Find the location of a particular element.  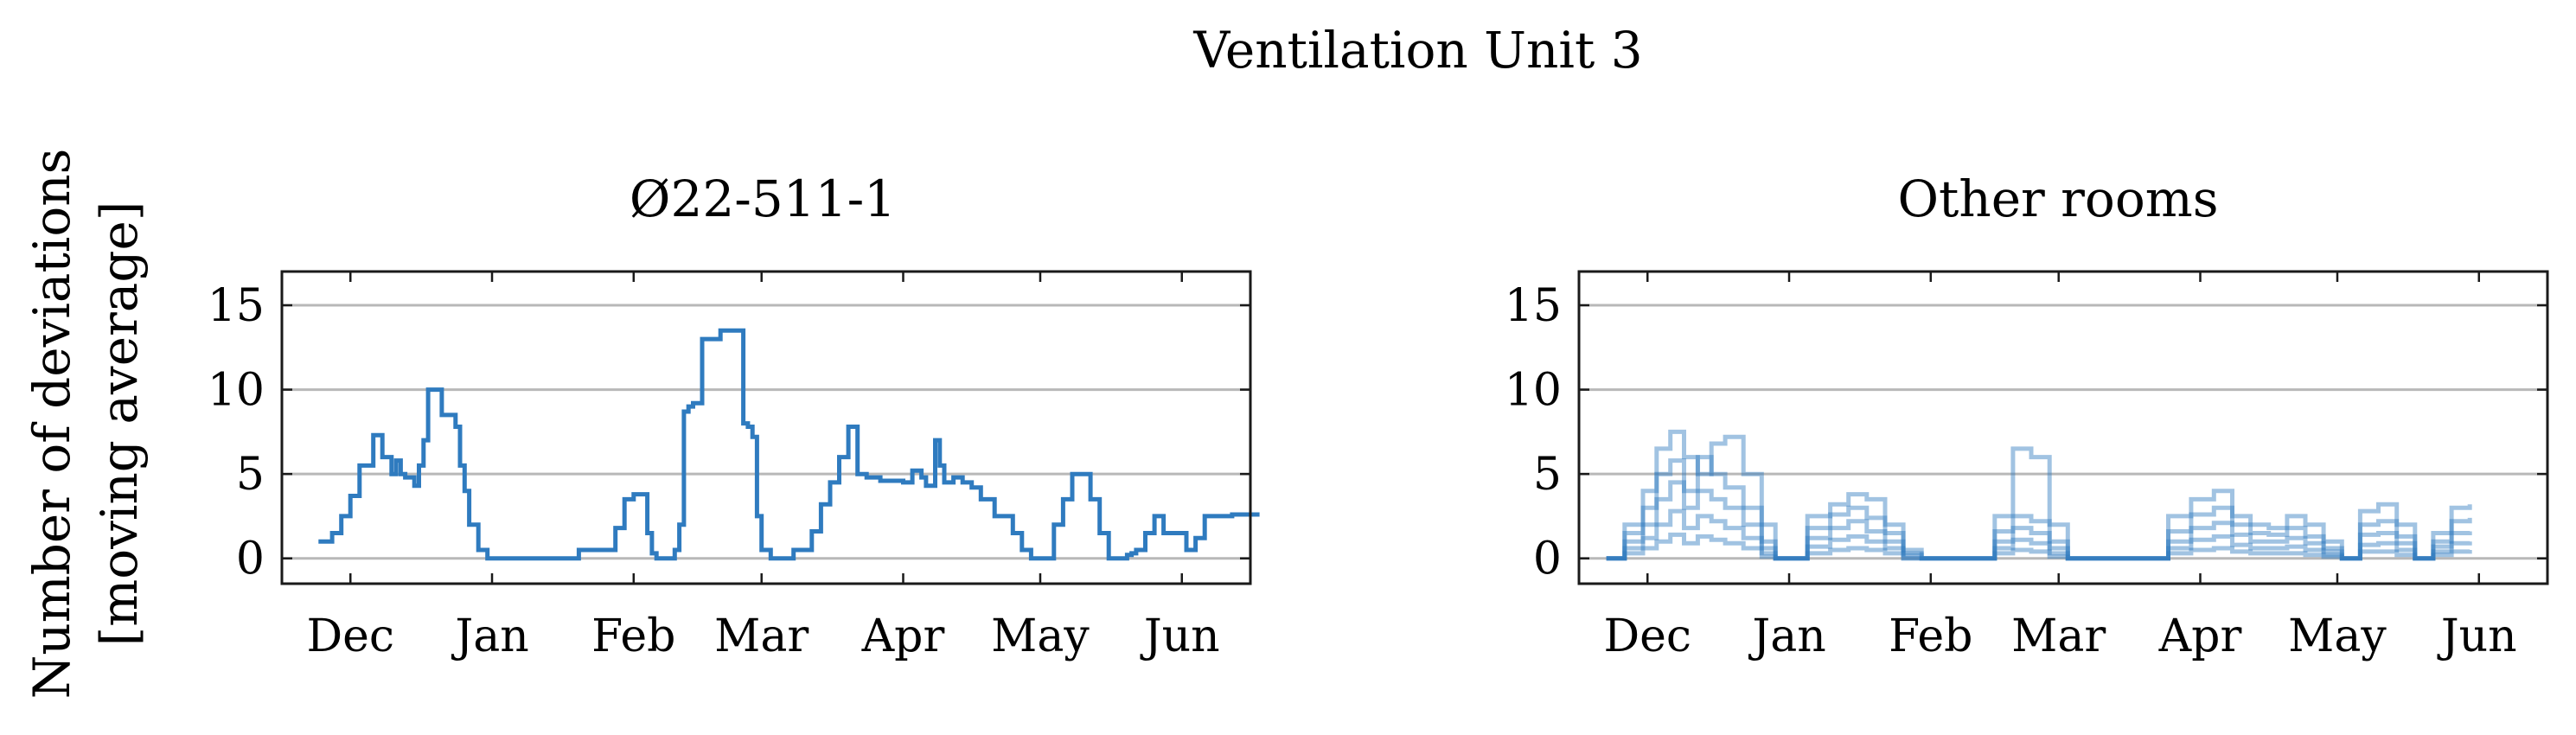

subplot-left-title: Ø22-511-1 is located at coordinates (763, 198).